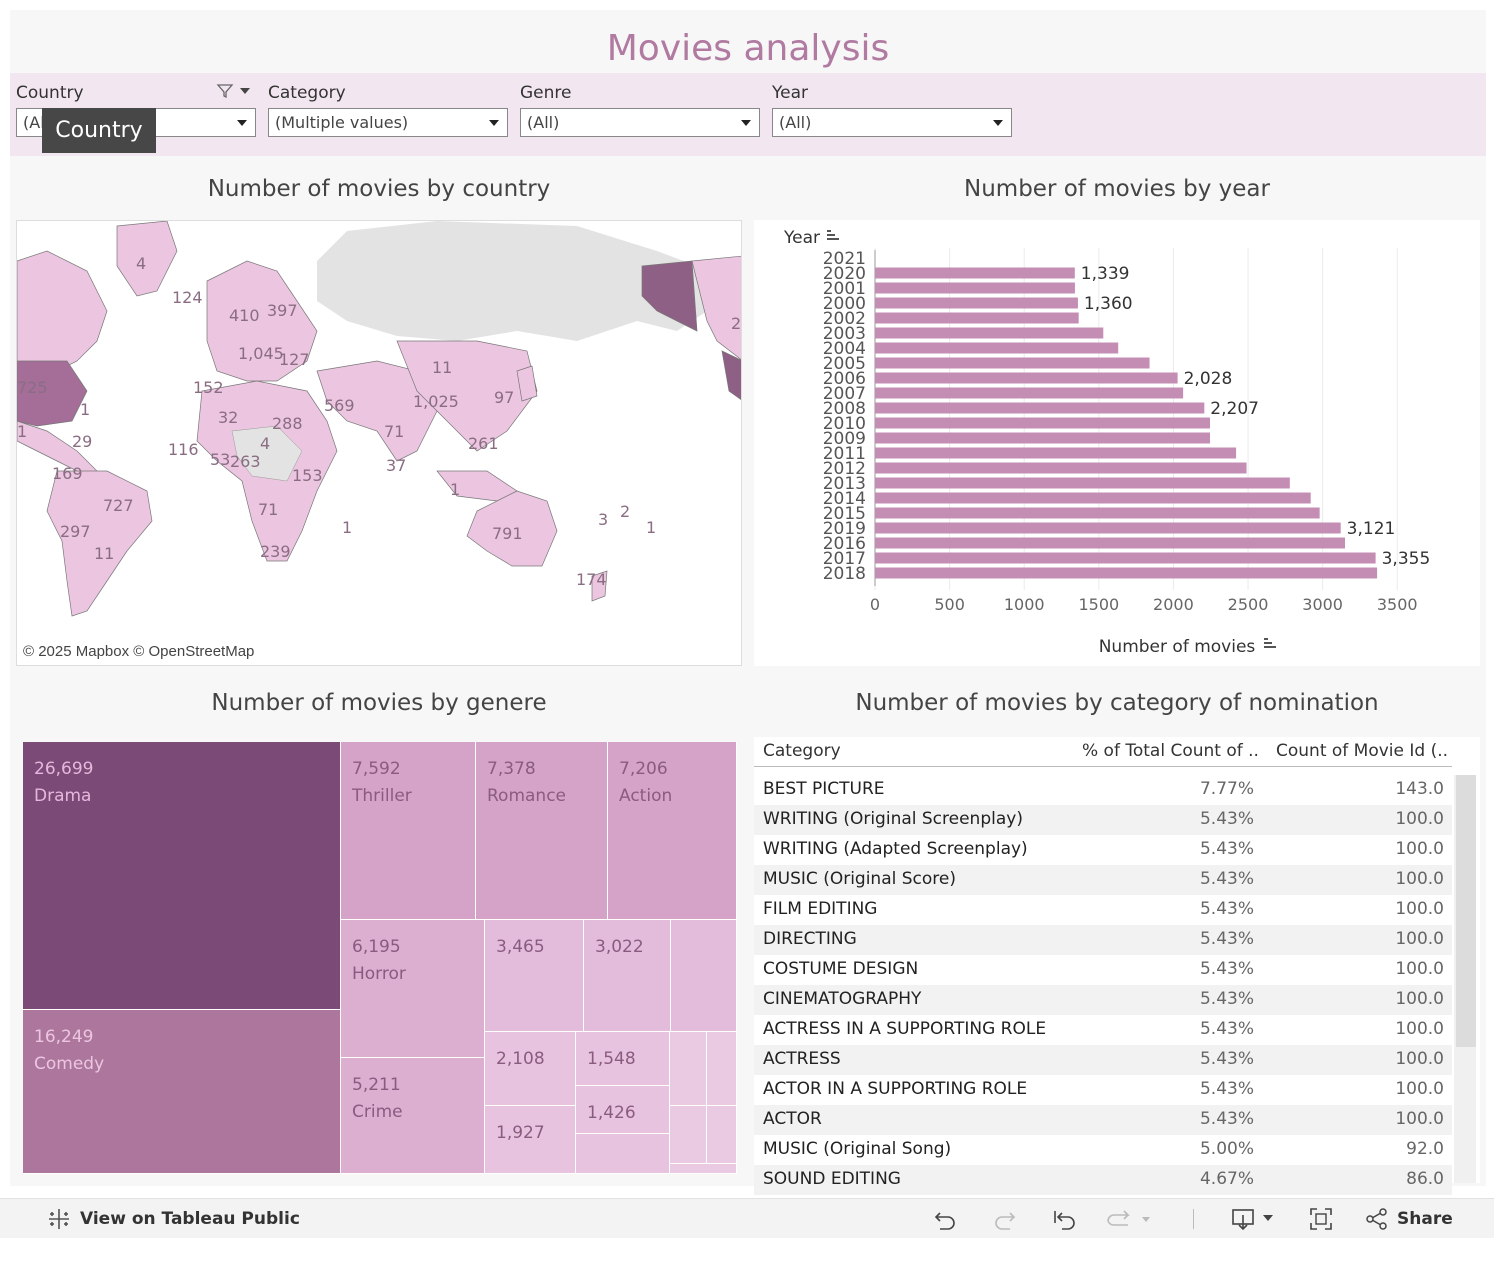 This screenshot has height=1262, width=1494. Describe the element at coordinates (844, 439) in the screenshot. I see `y-tick-label: 2009` at that location.